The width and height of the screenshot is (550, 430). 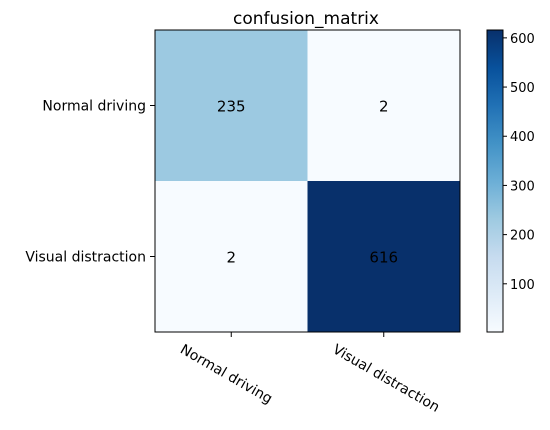 I want to click on cell-value-label: 616, so click(x=383, y=258).